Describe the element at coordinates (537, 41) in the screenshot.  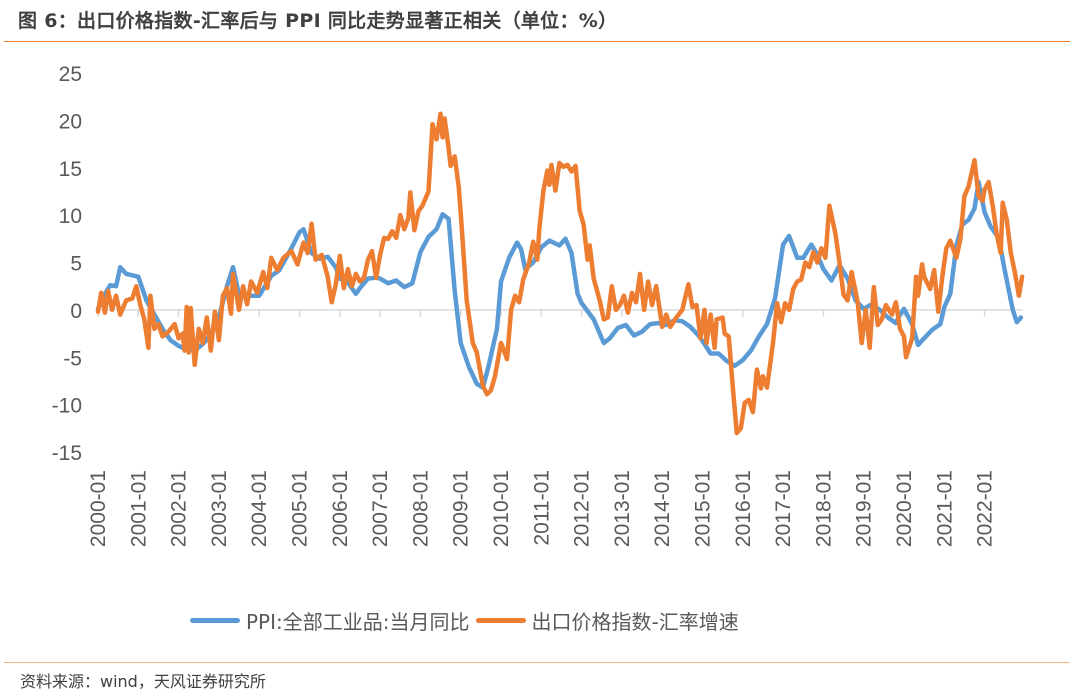
I see `title-divider` at that location.